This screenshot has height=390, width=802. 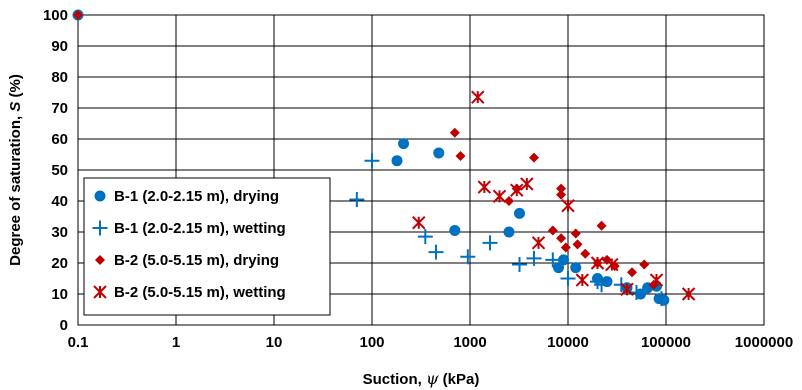 What do you see at coordinates (432, 378) in the screenshot?
I see `x-axis-symbol: ψ` at bounding box center [432, 378].